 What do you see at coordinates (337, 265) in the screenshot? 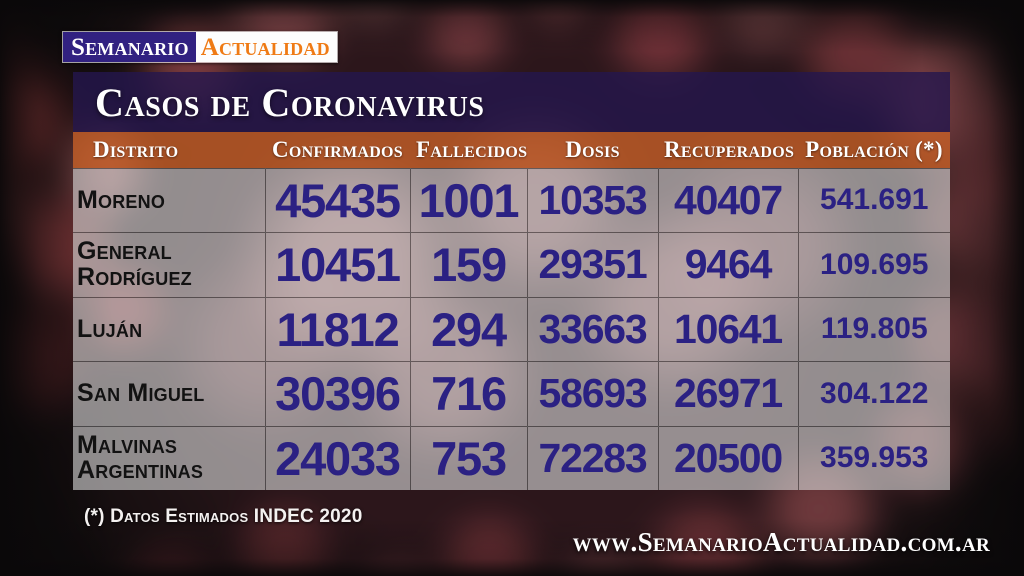
I see `cell-confirmados: 10451` at bounding box center [337, 265].